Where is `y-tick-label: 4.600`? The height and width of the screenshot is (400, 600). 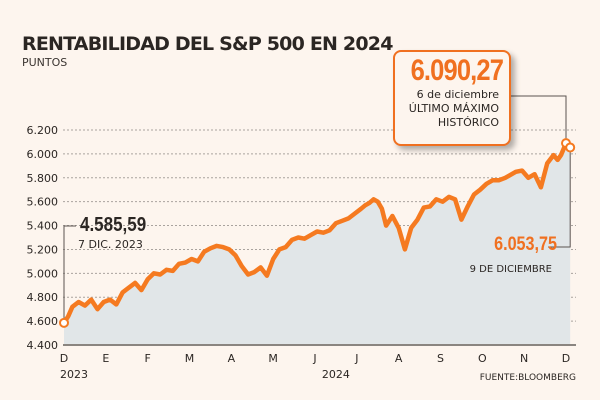 y-tick-label: 4.600 is located at coordinates (43, 321).